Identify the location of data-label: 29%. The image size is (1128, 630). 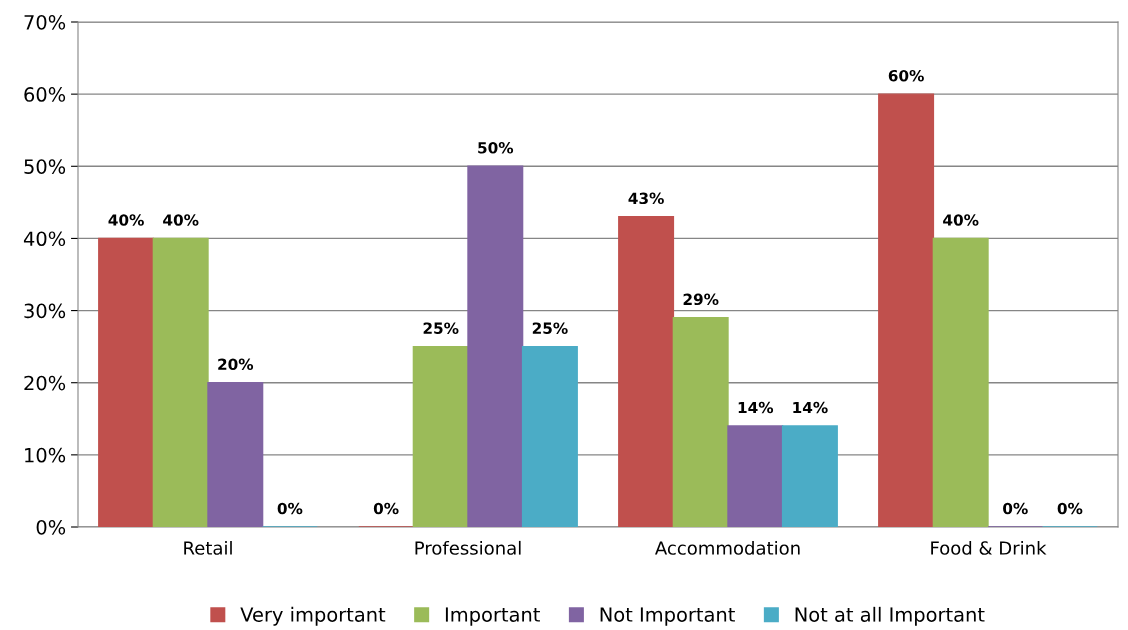
(701, 299).